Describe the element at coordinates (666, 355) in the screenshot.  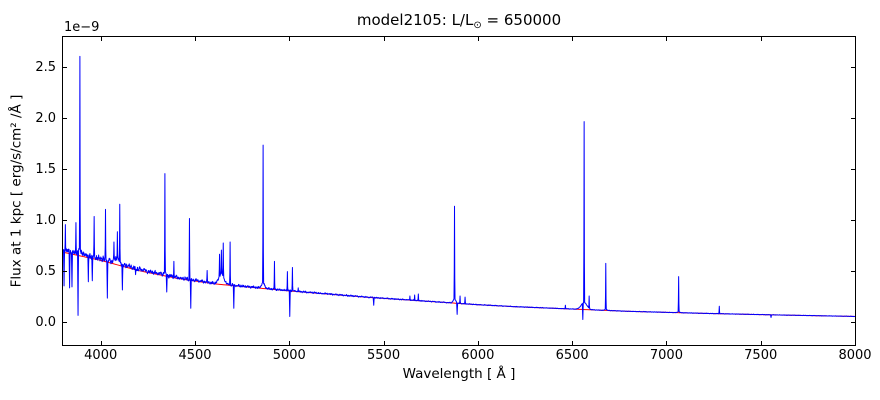
I see `x-tick-label: 7000` at that location.